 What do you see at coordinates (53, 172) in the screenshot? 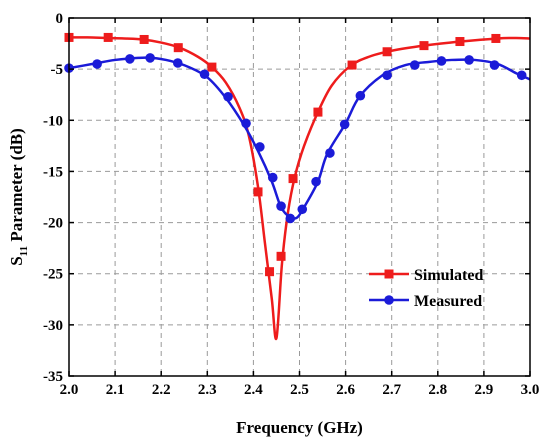
I see `y-tick-label: -15` at bounding box center [53, 172].